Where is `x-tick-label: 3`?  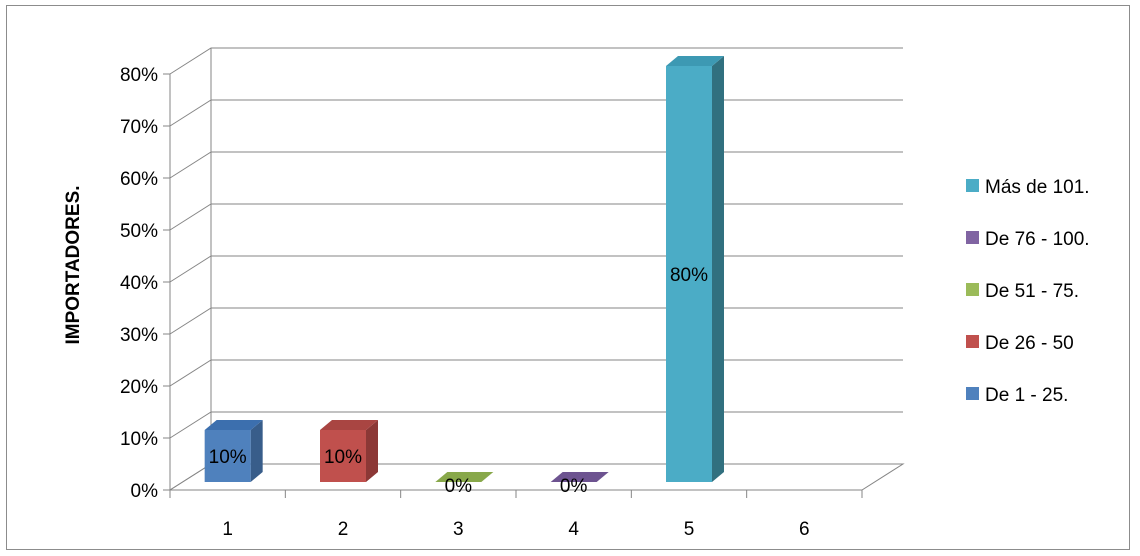 x-tick-label: 3 is located at coordinates (458, 529).